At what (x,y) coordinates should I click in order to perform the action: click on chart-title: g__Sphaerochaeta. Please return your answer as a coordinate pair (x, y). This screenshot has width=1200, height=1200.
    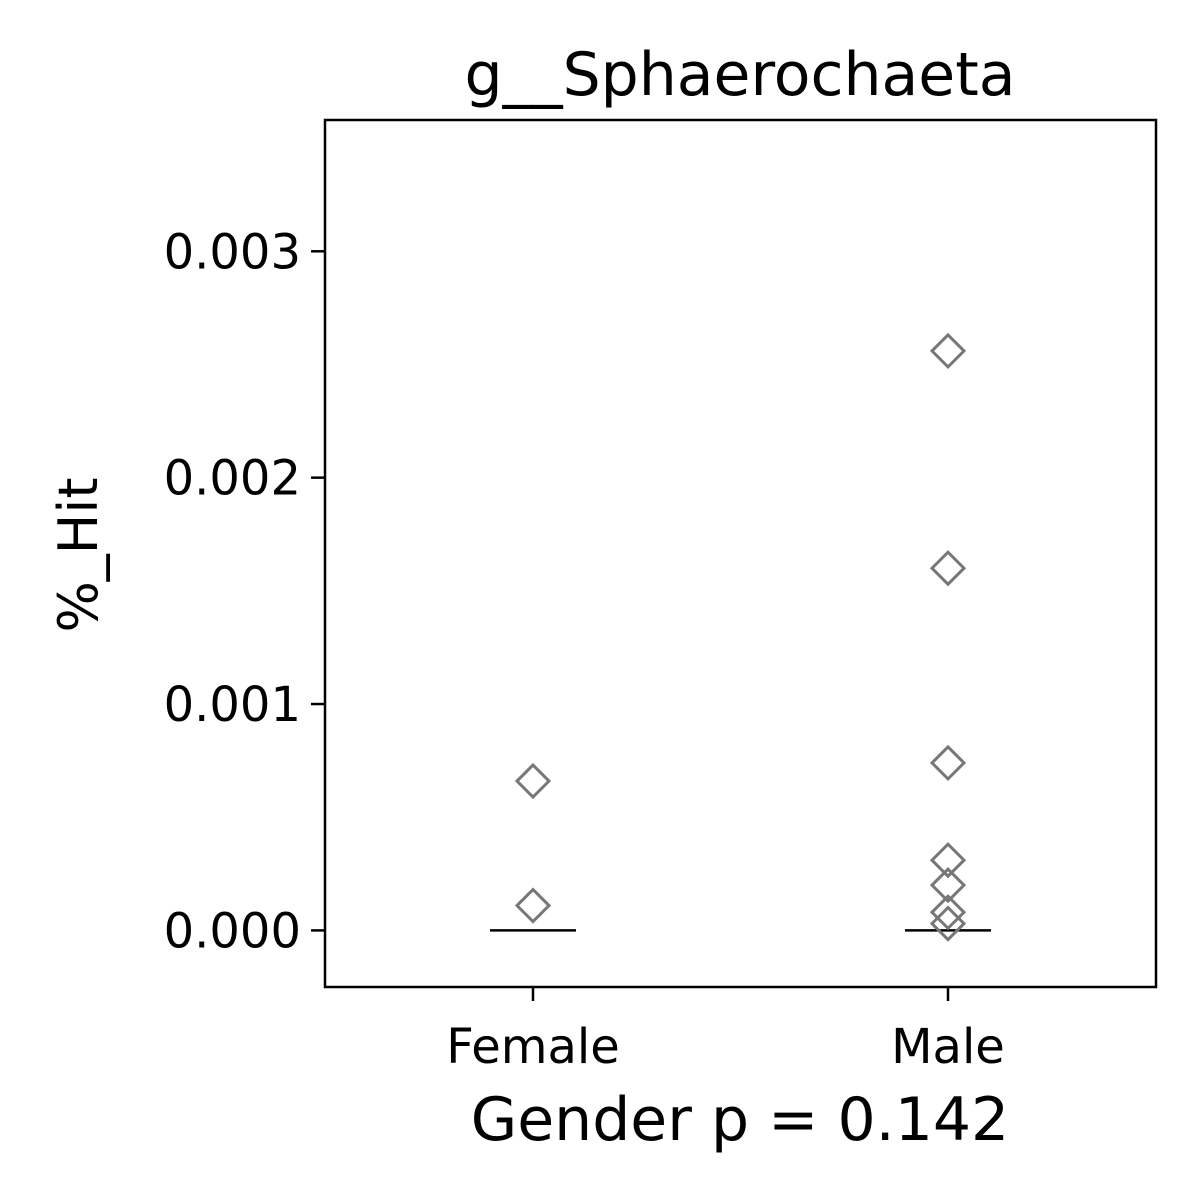
    Looking at the image, I should click on (739, 75).